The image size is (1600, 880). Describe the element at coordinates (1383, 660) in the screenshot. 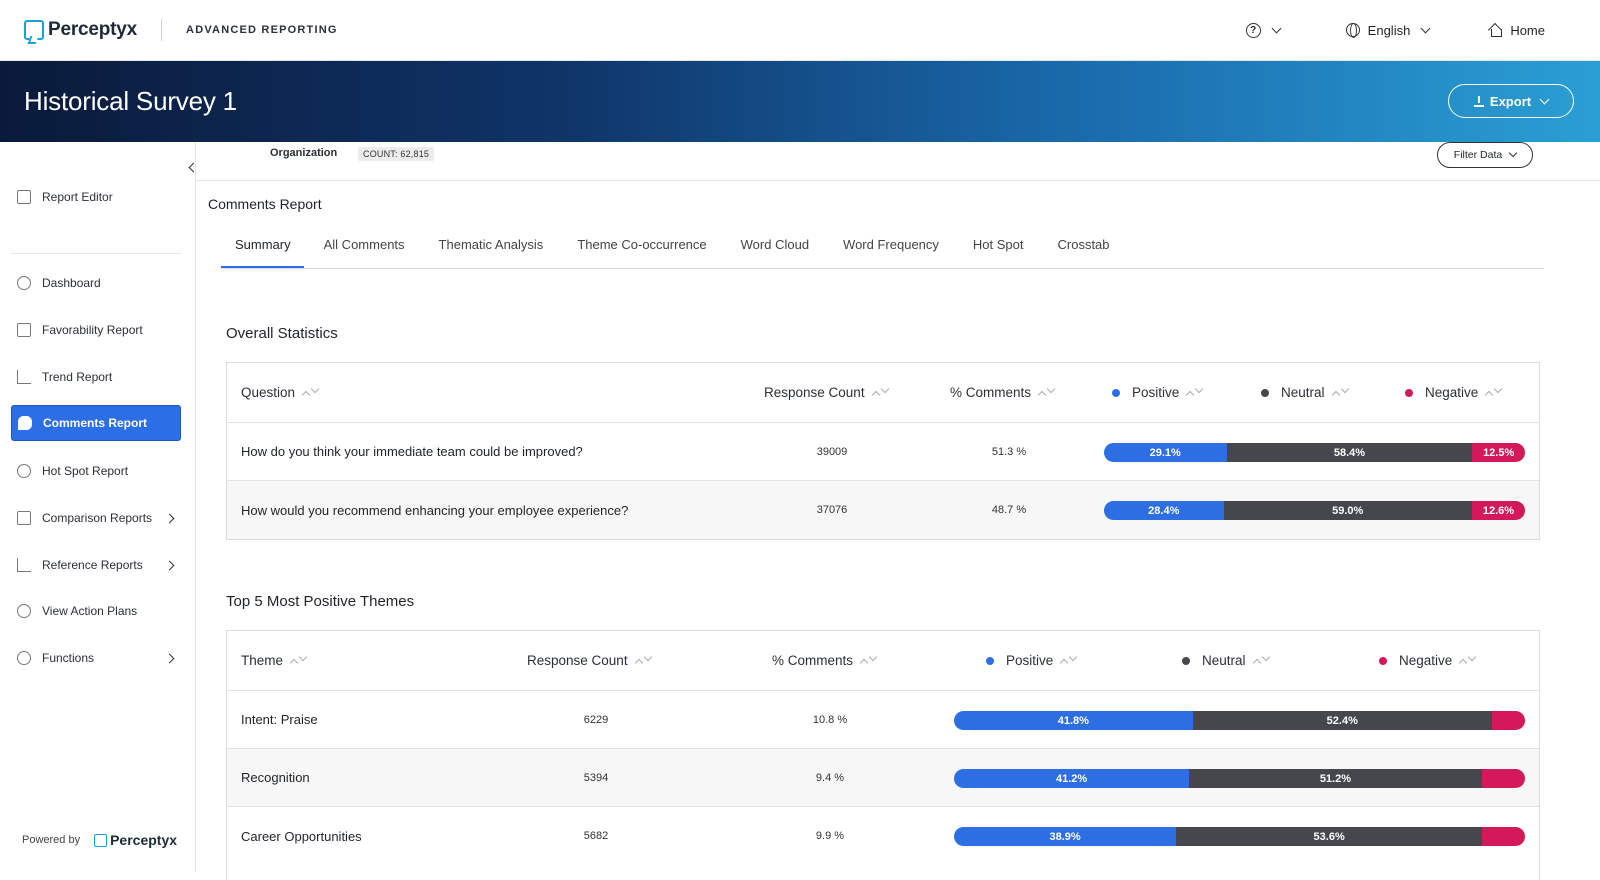

I see `negative-dot-icon` at that location.